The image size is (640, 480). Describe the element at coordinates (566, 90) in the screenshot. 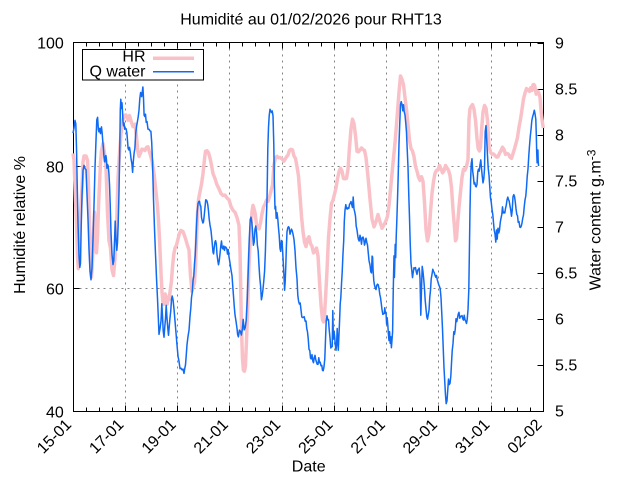

I see `svg-text: 8.5` at that location.